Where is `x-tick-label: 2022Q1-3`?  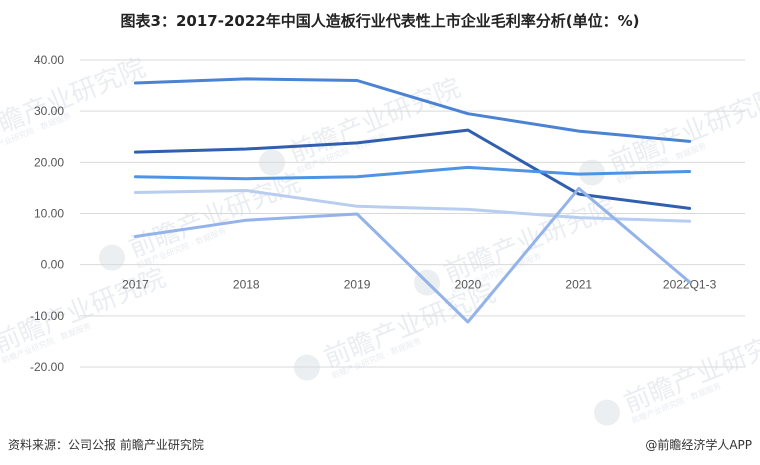
x-tick-label: 2022Q1-3 is located at coordinates (690, 285).